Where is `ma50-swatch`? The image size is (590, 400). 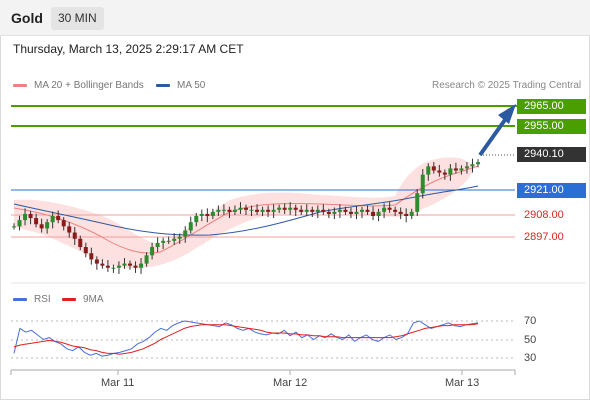
ma50-swatch is located at coordinates (163, 85).